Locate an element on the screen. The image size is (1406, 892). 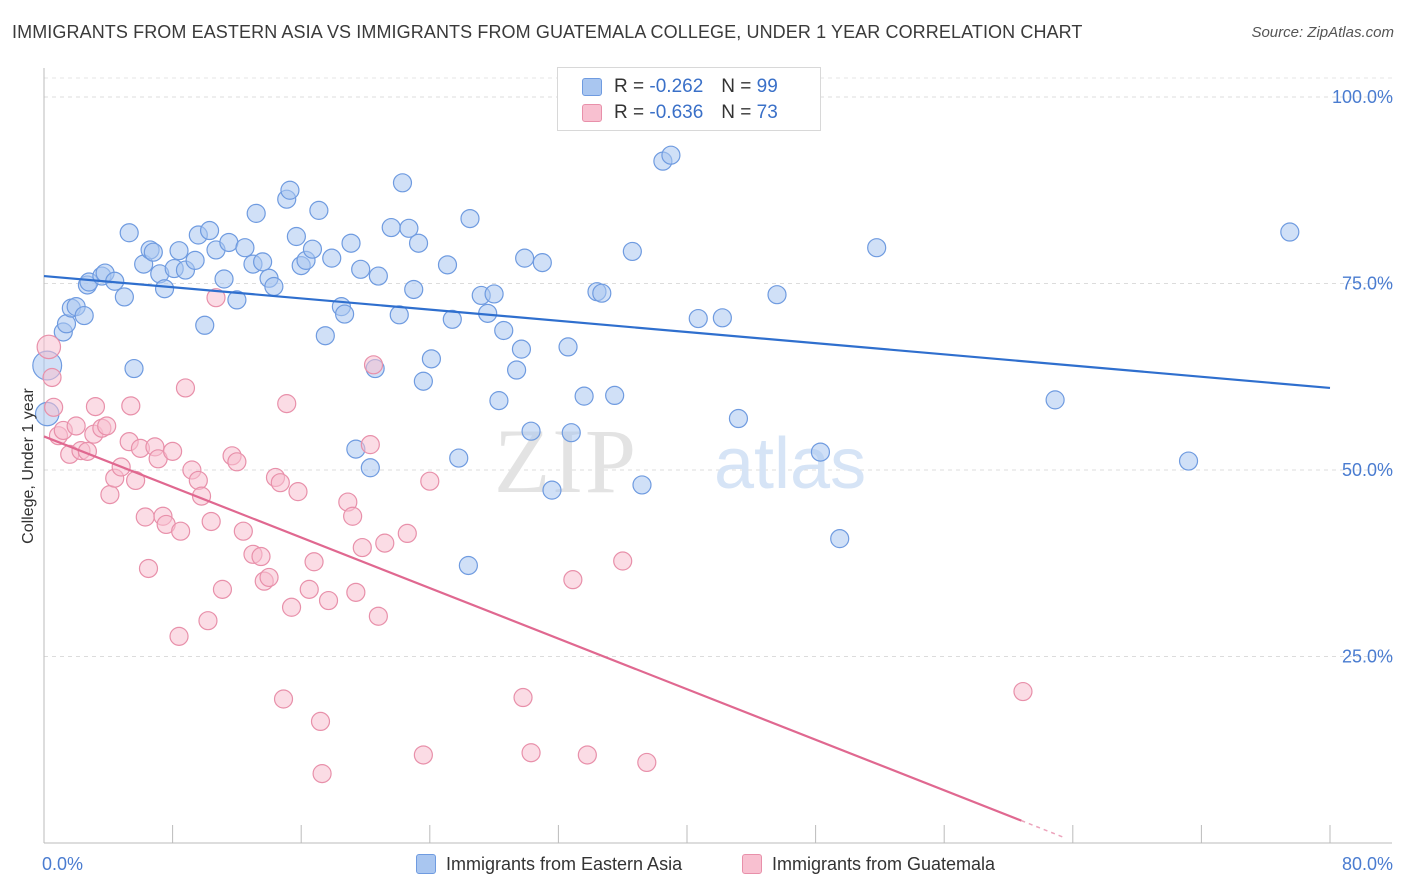
legend-item-eastern-asia: Immigrants from Eastern Asia is located at coordinates (549, 864).